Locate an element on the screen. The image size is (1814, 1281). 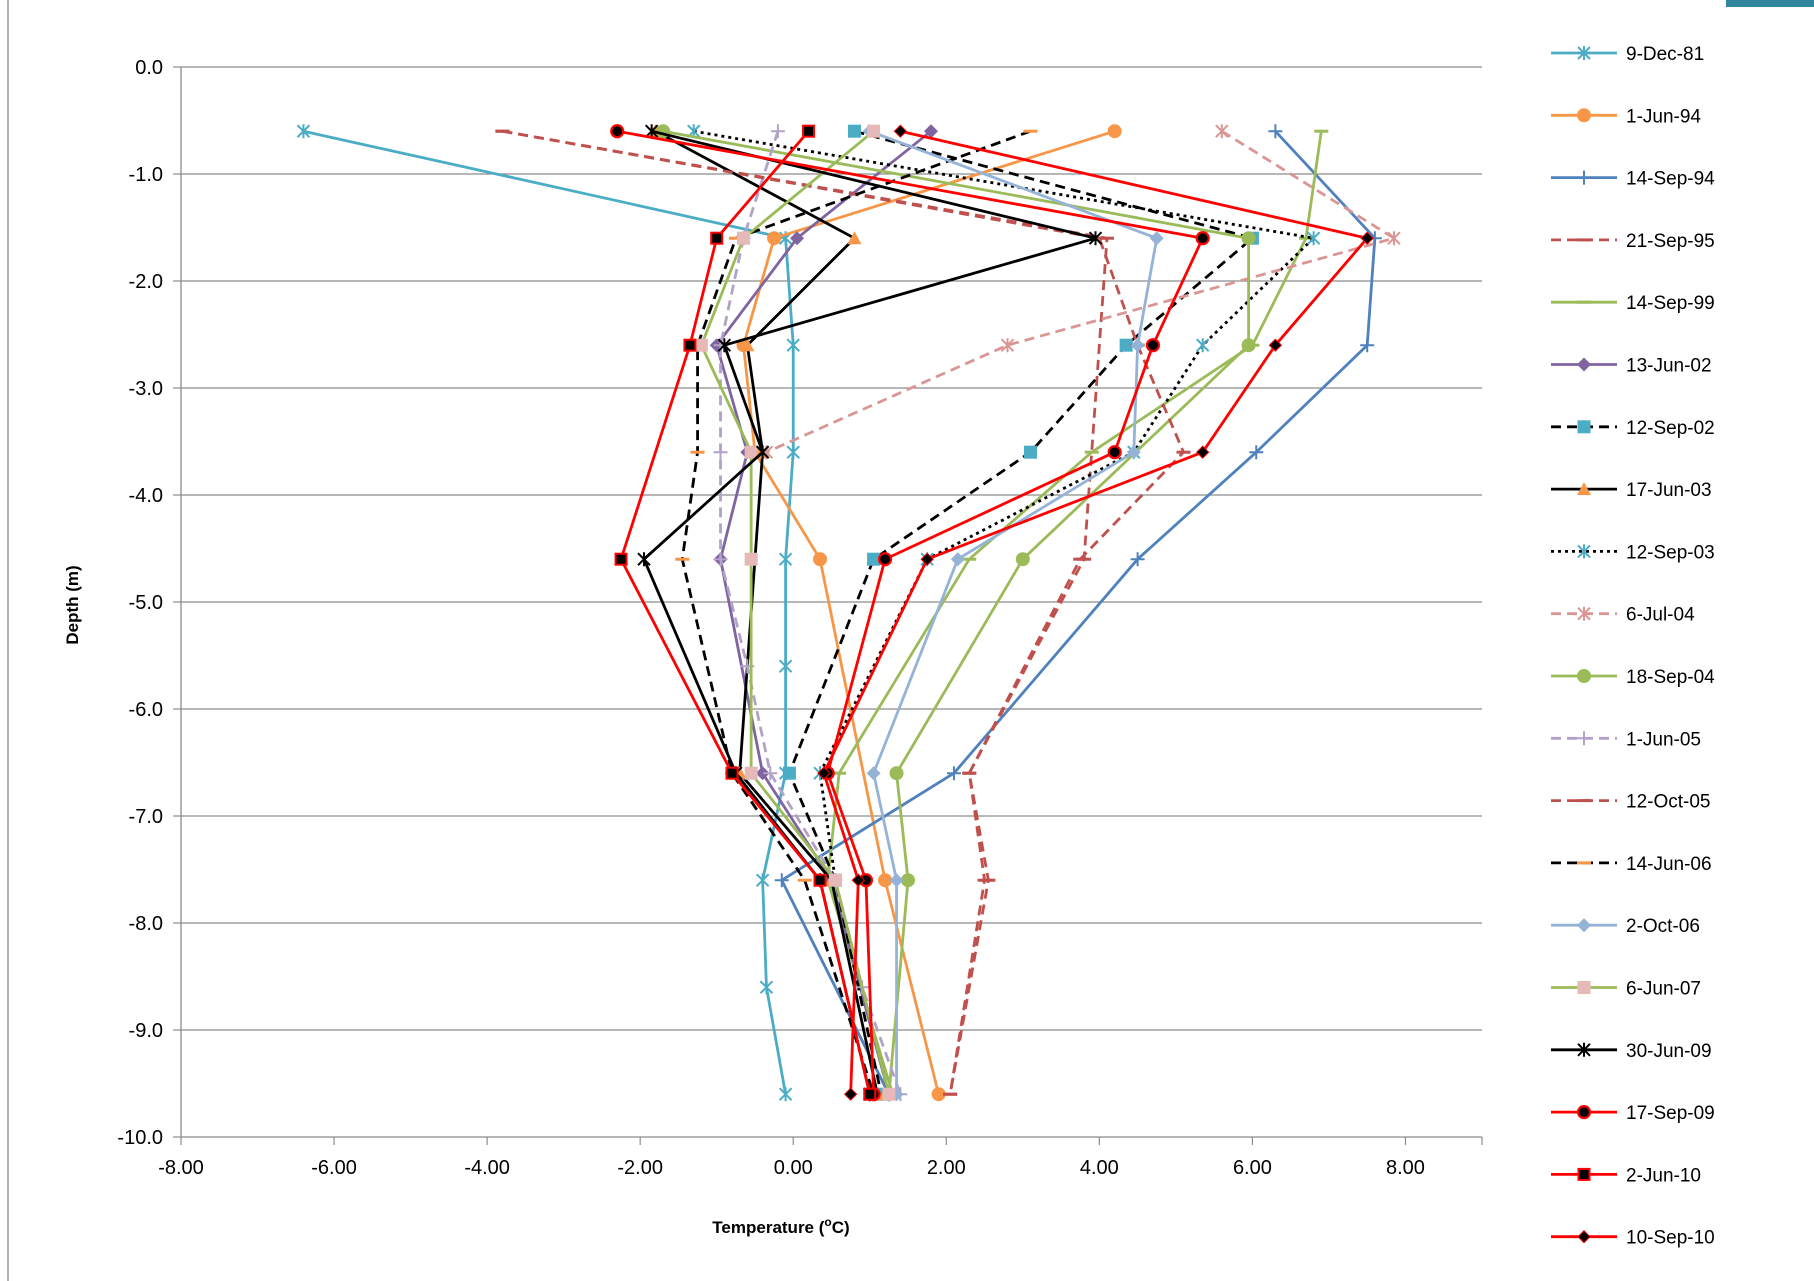
x-tick-label-2: -4.00 is located at coordinates (487, 1168).